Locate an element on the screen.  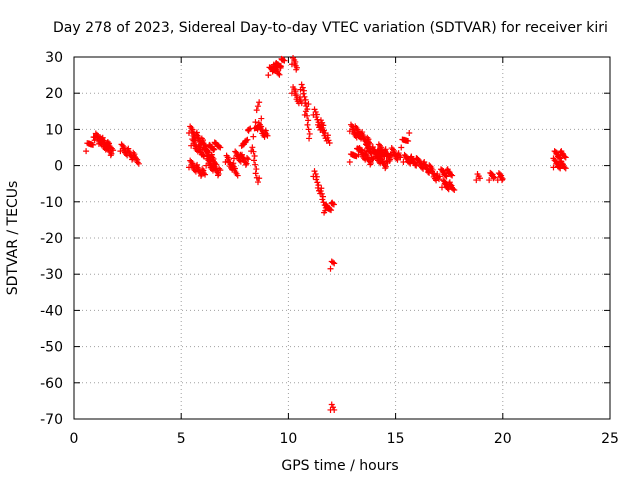
x-tick-label: 10 is located at coordinates (288, 439).